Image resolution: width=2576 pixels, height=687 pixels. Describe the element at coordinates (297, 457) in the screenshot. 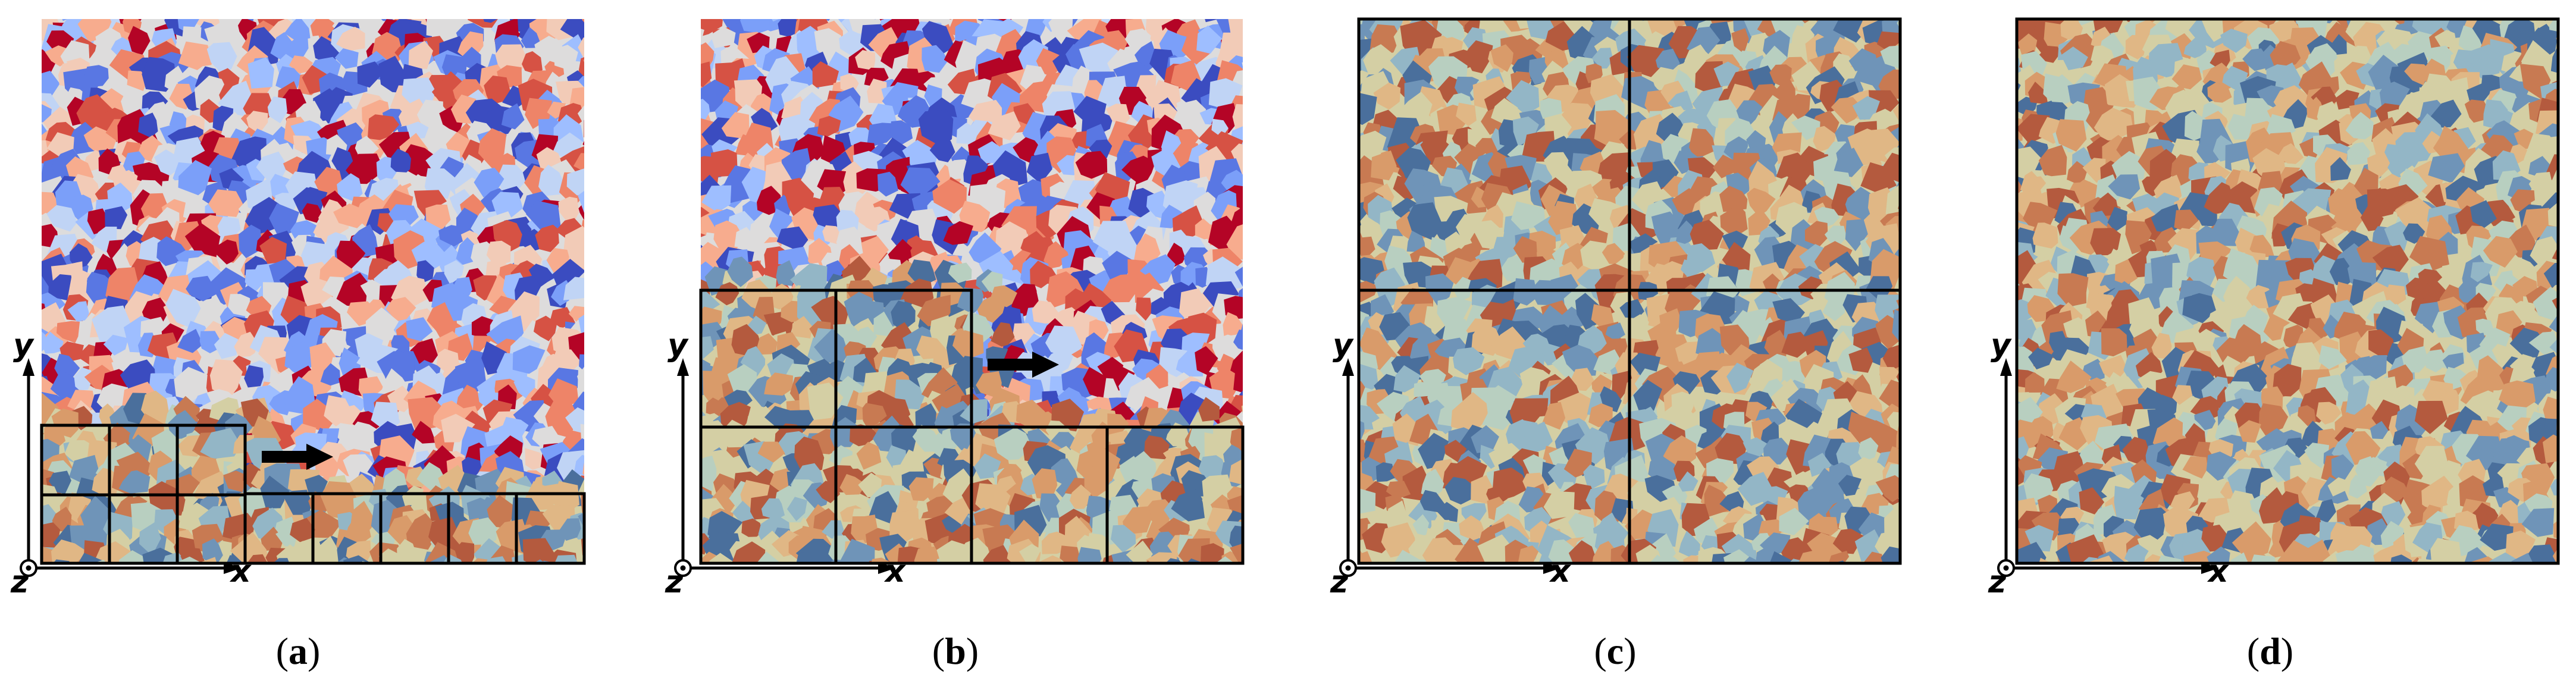

I see `right-arrow-icon` at that location.